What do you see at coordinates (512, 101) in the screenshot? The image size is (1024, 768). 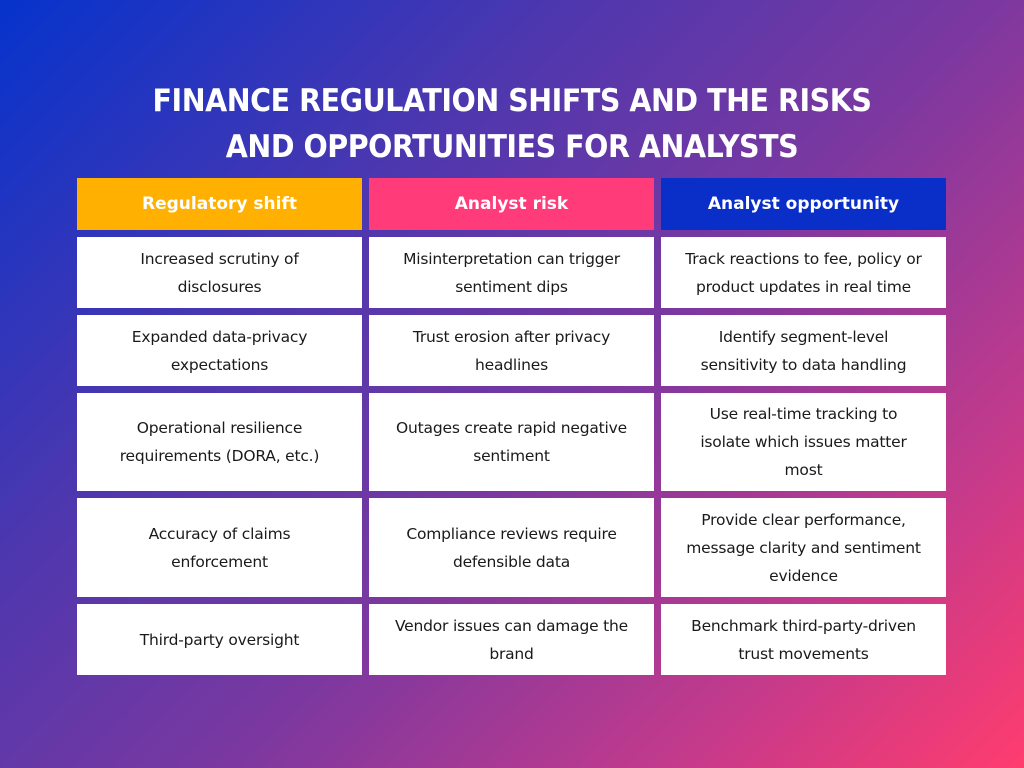 I see `title-line-1: FINANCE REGULATION SHIFTS AND THE RISKS` at bounding box center [512, 101].